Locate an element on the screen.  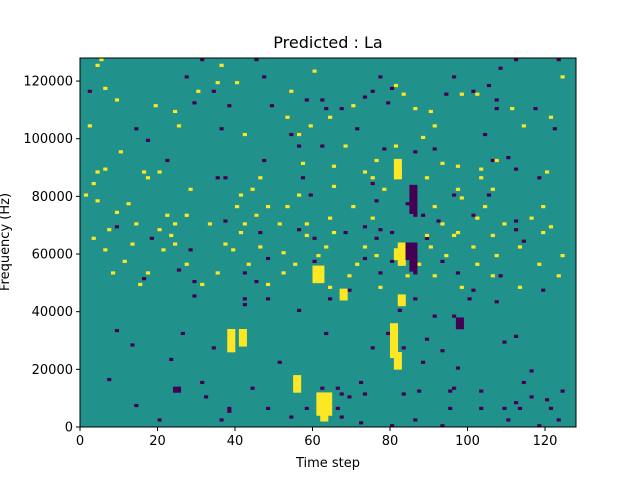
x-tick-label: 100 is located at coordinates (467, 441).